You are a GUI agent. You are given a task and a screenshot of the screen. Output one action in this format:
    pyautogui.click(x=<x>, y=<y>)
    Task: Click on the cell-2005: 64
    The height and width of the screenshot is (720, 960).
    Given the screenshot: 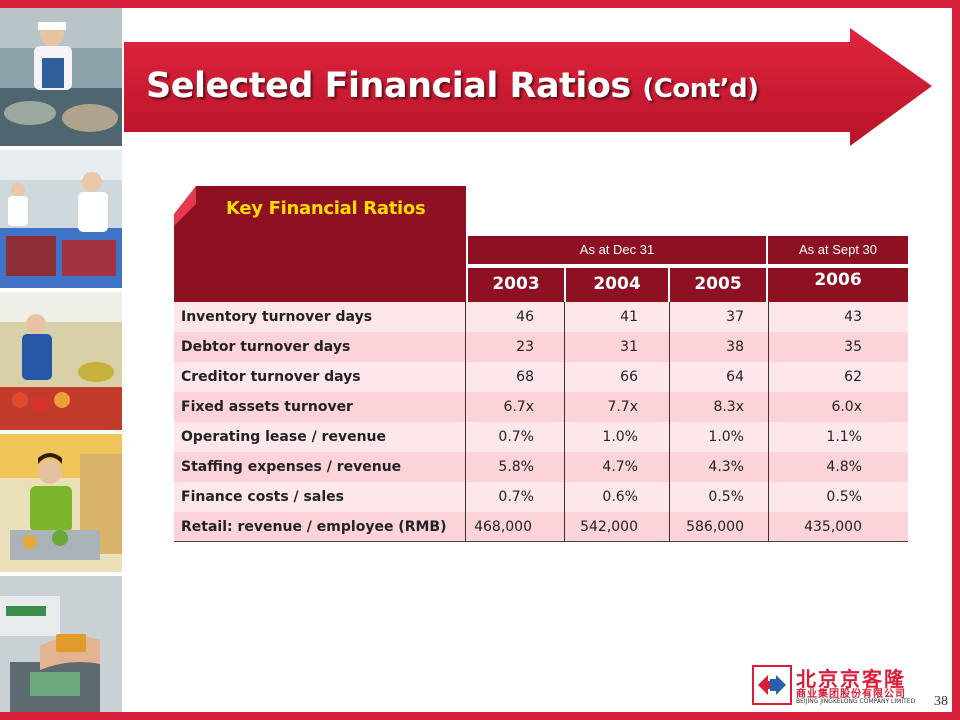 What is the action you would take?
    pyautogui.click(x=735, y=377)
    